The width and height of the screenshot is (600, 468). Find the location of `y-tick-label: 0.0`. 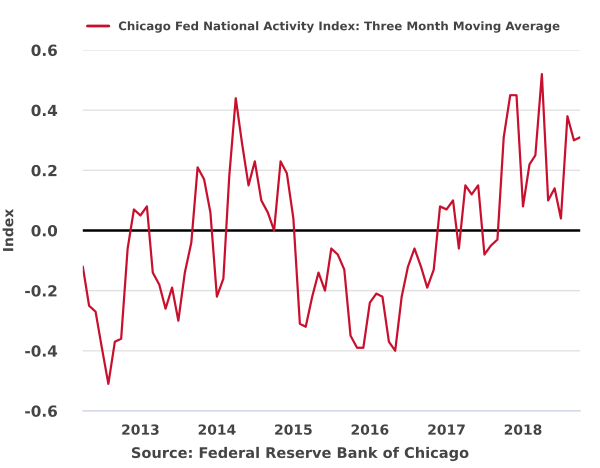

y-tick-label: 0.0 is located at coordinates (44, 230).